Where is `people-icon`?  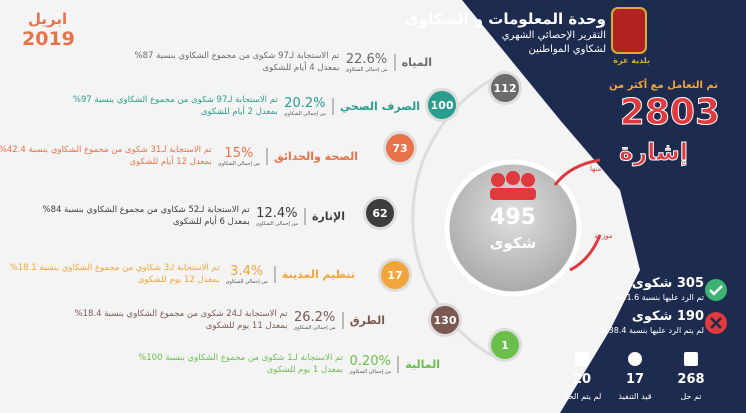 people-icon is located at coordinates (513, 185).